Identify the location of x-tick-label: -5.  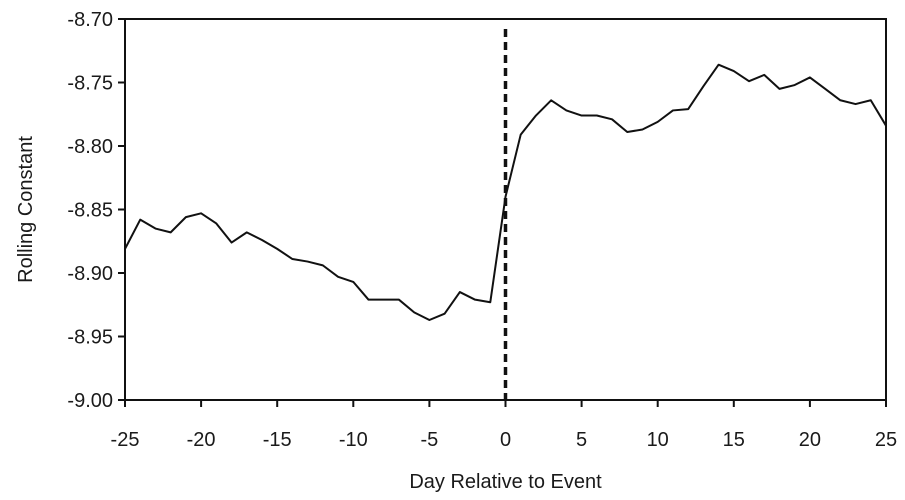
(430, 440).